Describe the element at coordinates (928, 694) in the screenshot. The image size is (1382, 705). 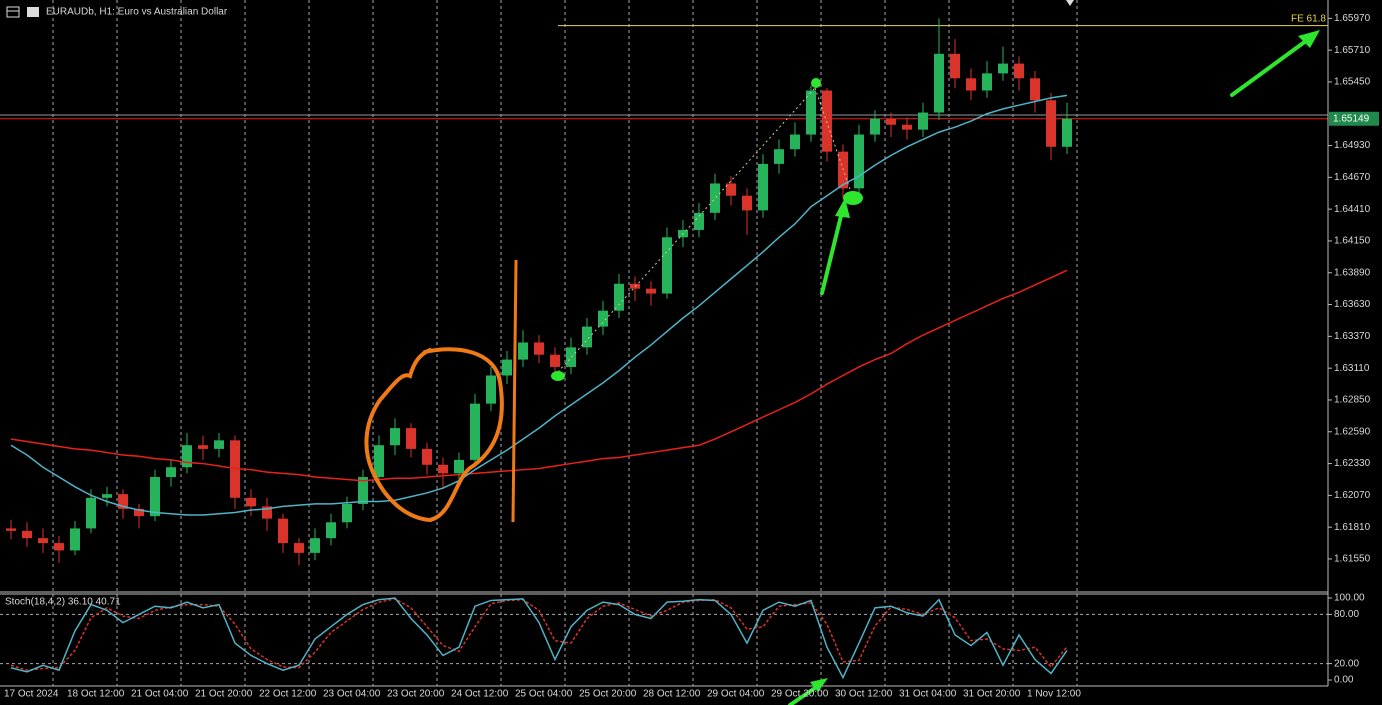
I see `x-tick-label: 31 Oct 04:00` at that location.